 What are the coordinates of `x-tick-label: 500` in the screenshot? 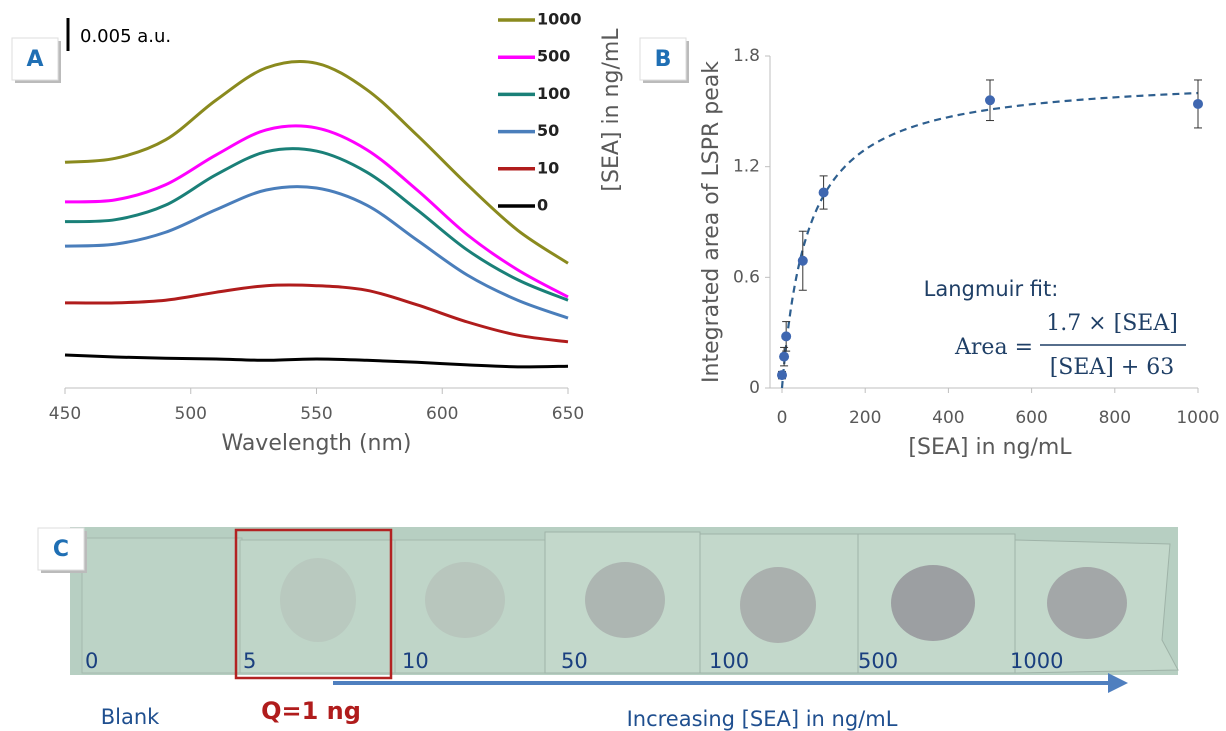 It's located at (191, 414).